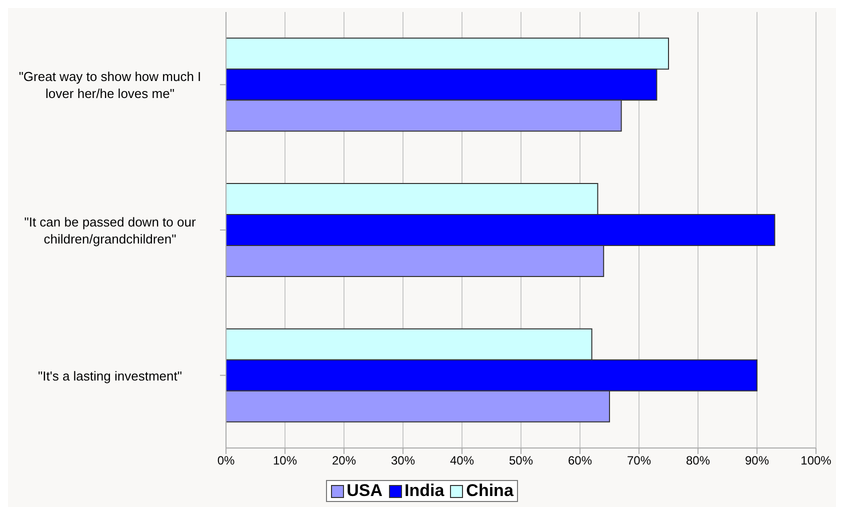 This screenshot has width=844, height=515. I want to click on x-tick-label: 80%, so click(698, 461).